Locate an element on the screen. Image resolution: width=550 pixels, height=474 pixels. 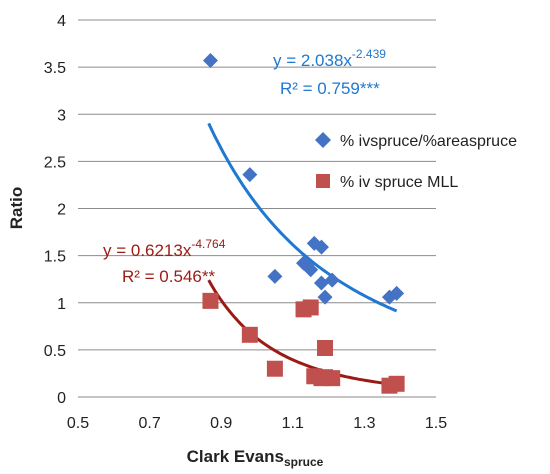
legend-item-series-1: % ivspruce/%areaspruce is located at coordinates (416, 141).